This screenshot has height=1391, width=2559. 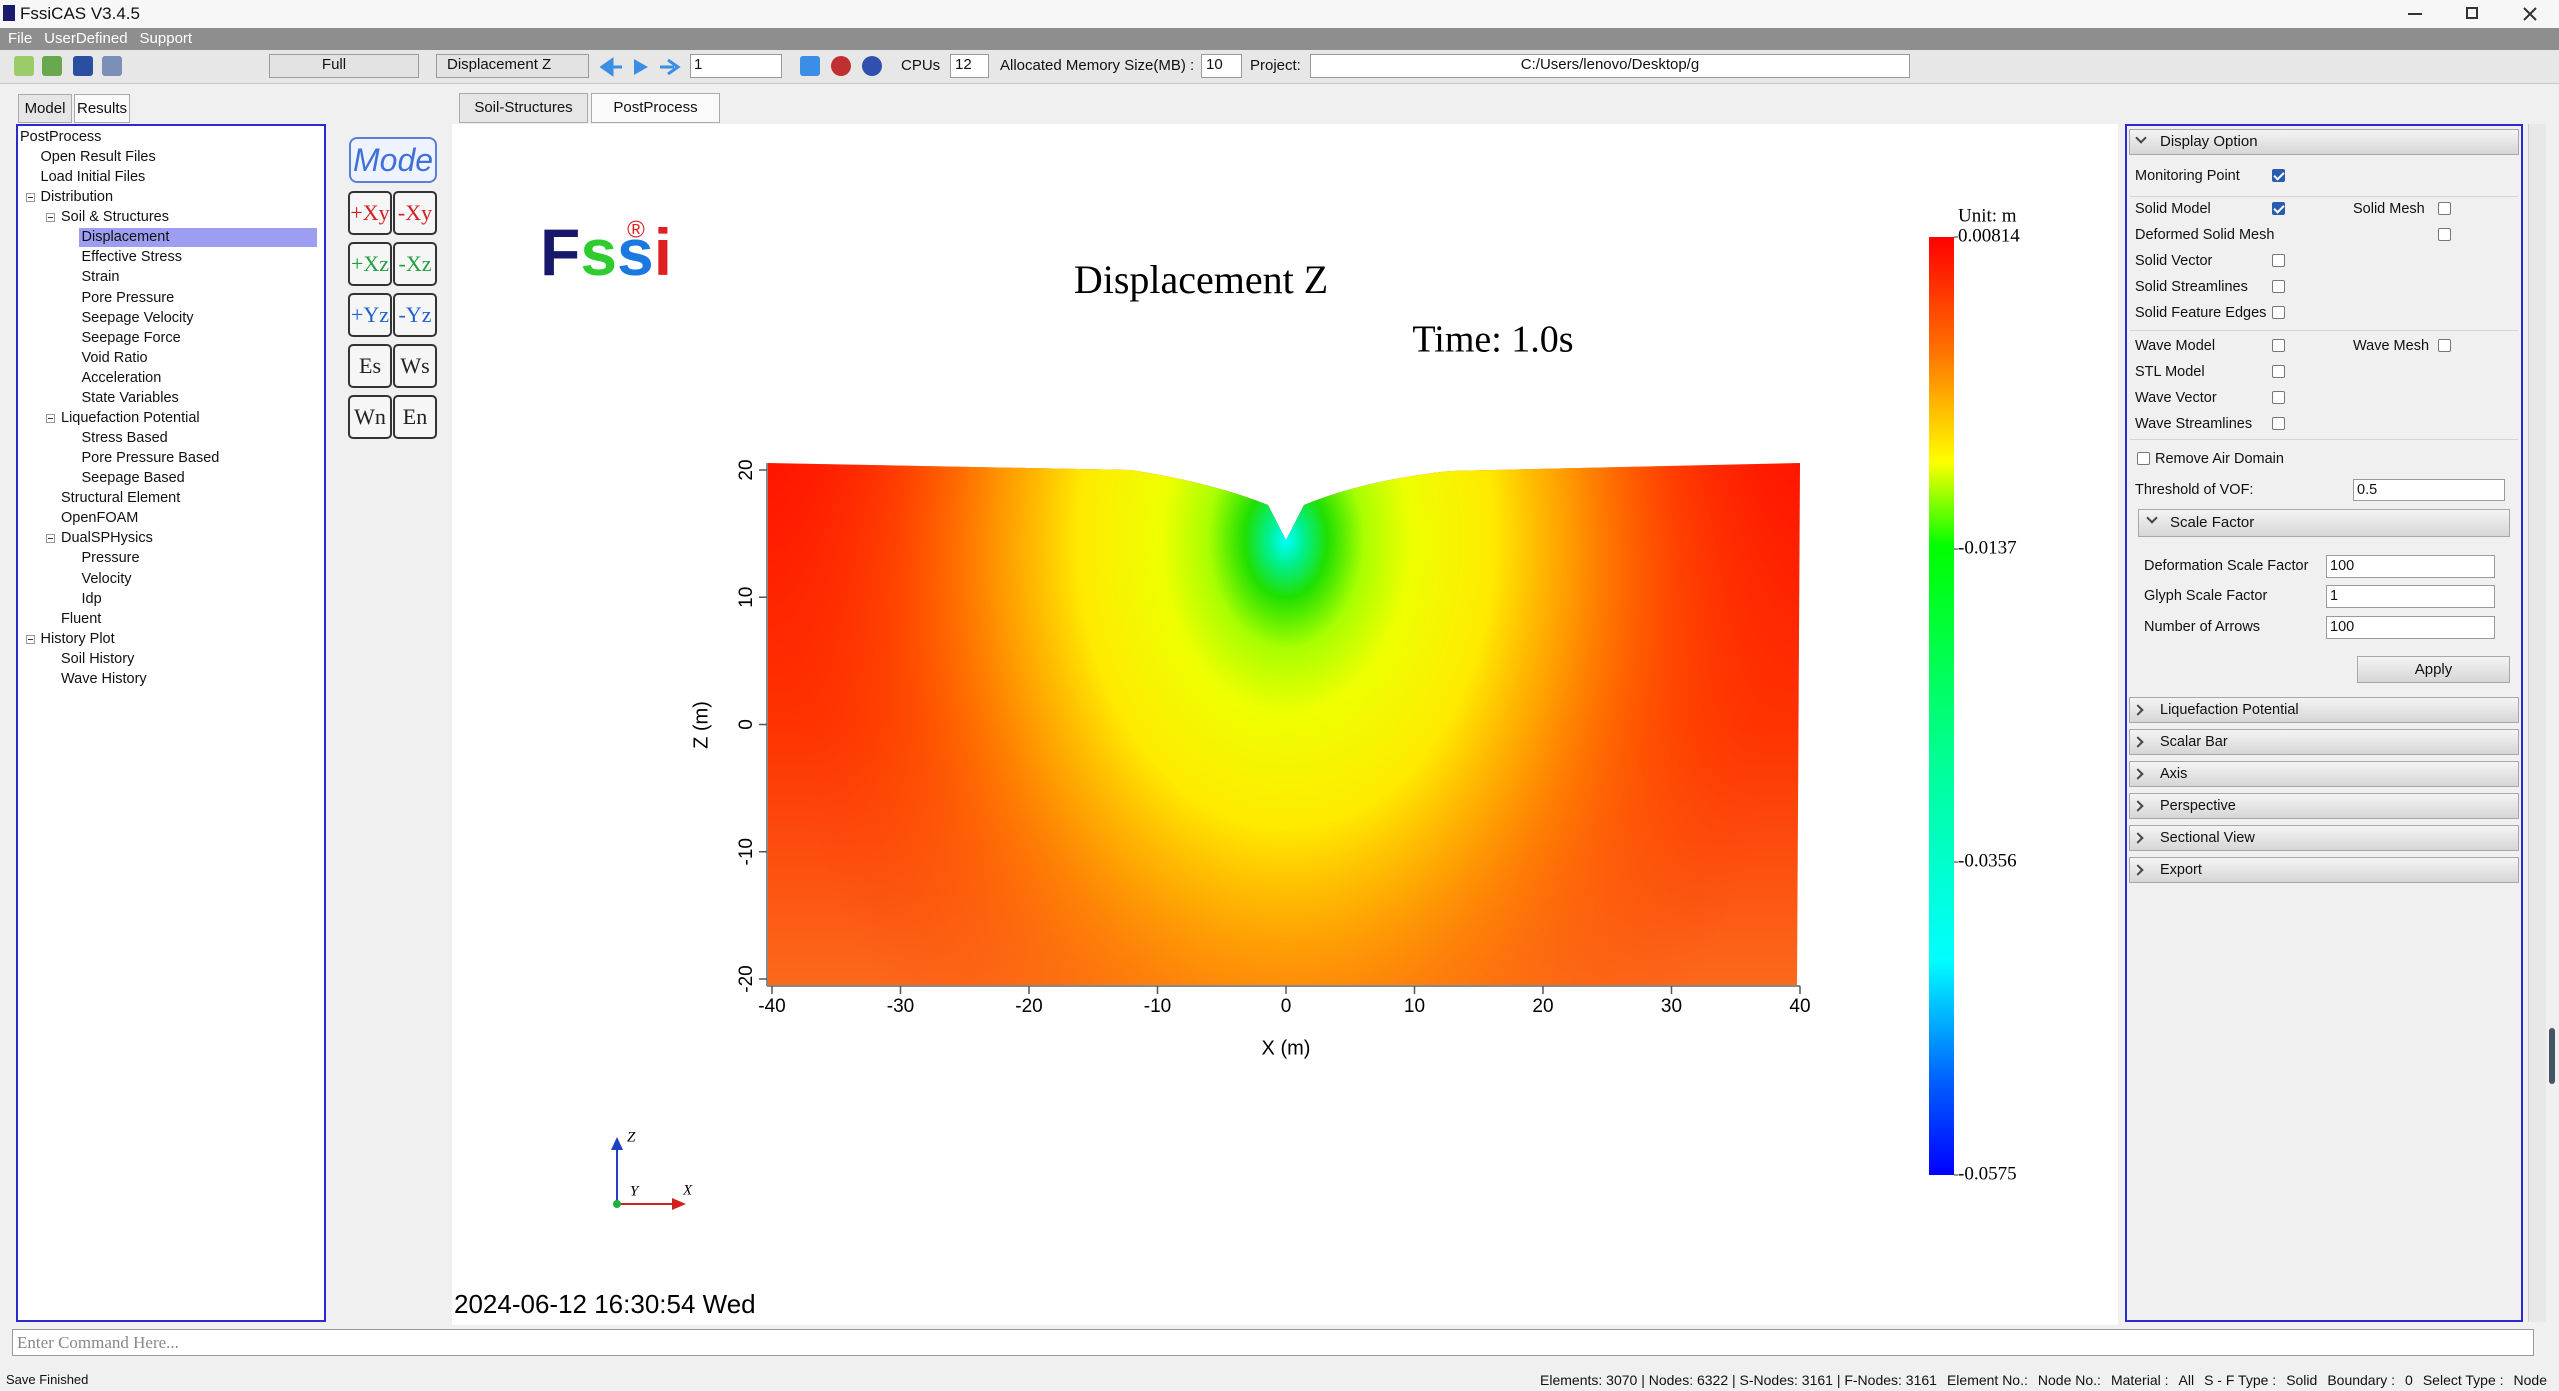 What do you see at coordinates (61, 137) in the screenshot?
I see `tree-item: PostProcess` at bounding box center [61, 137].